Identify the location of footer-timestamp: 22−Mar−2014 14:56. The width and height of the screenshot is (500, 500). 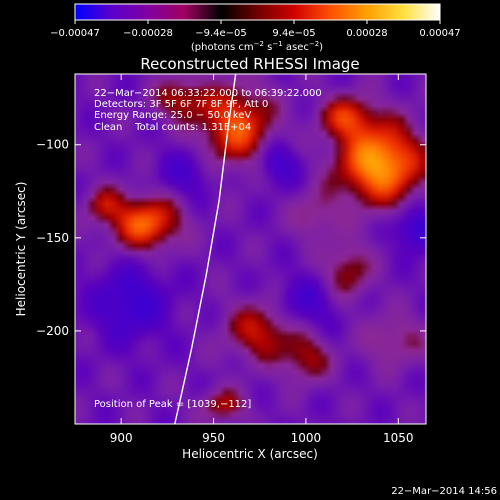
(444, 491).